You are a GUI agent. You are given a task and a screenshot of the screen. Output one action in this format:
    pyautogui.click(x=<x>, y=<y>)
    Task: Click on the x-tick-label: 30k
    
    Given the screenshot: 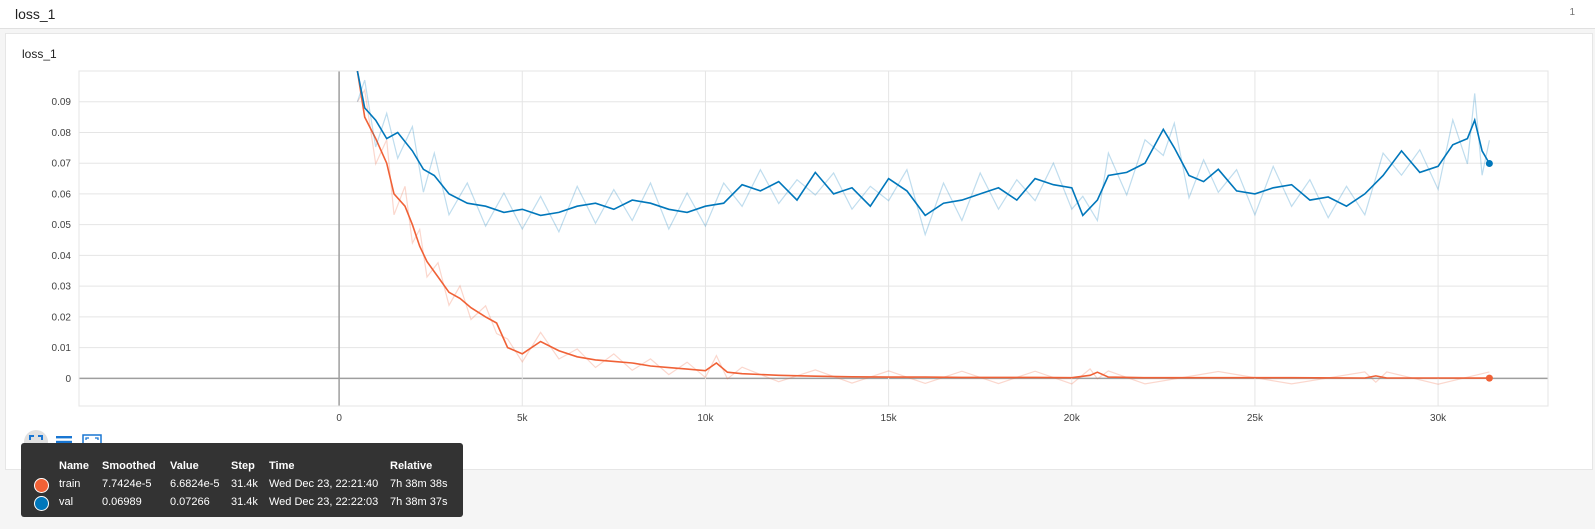 What is the action you would take?
    pyautogui.click(x=1438, y=418)
    